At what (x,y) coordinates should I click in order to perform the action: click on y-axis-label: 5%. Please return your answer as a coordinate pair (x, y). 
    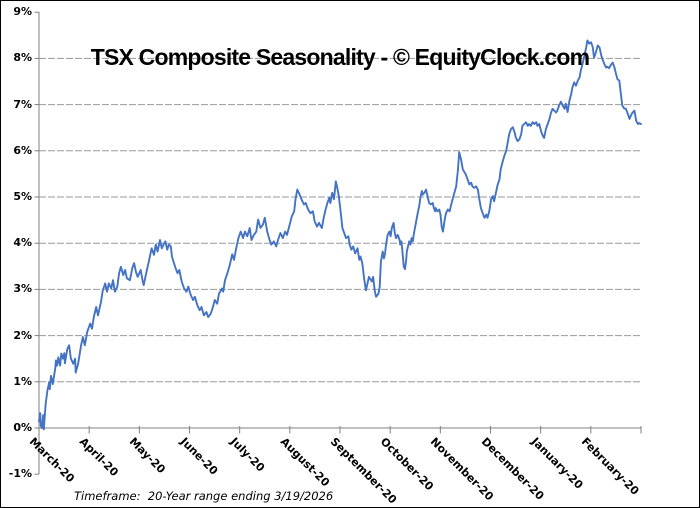
    Looking at the image, I should click on (22, 196).